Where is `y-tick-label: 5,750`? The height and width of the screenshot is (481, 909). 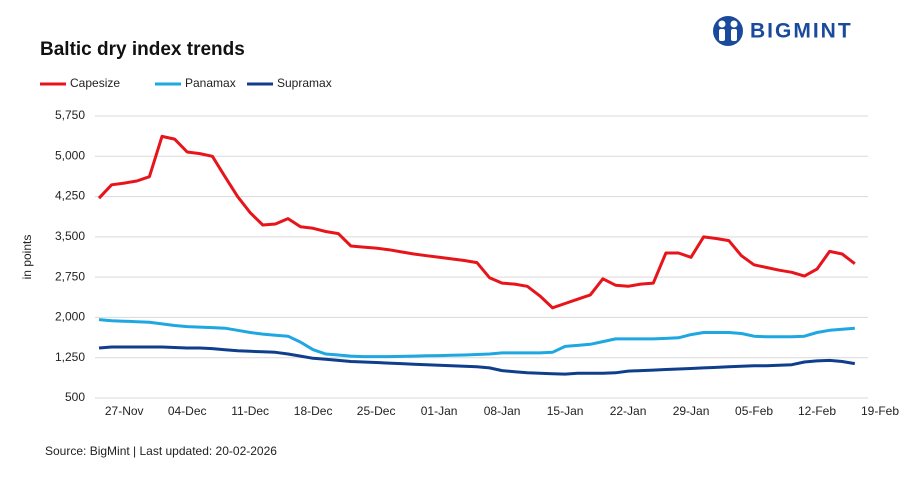
y-tick-label: 5,750 is located at coordinates (70, 115).